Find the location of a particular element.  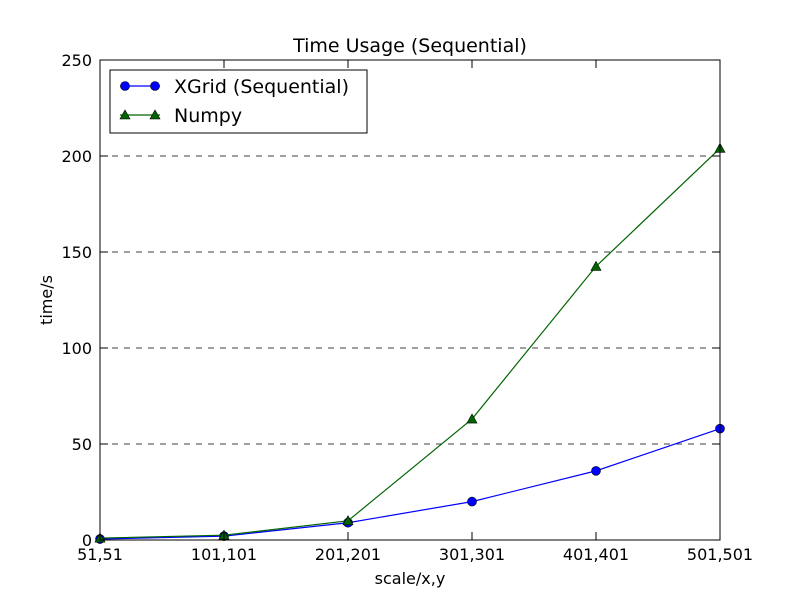

y-tick-label: 250 is located at coordinates (76, 60).